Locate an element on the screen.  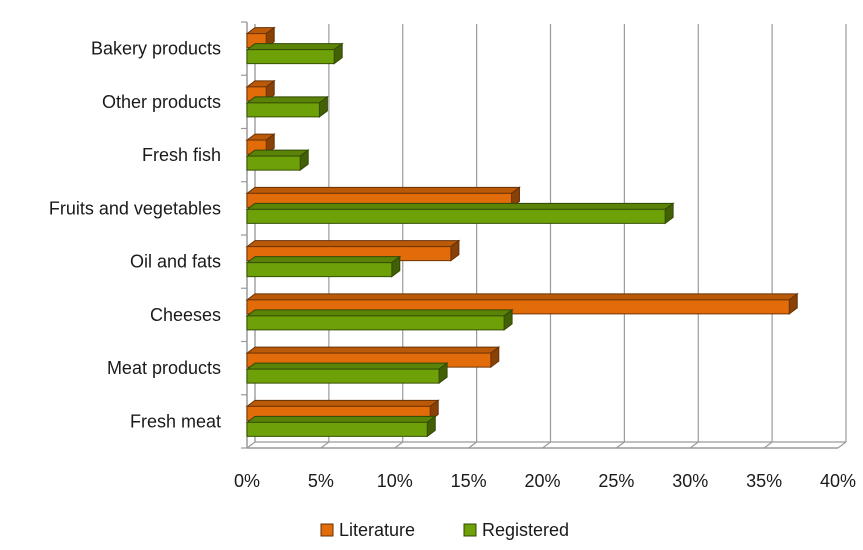
legend-item-literature: Literature is located at coordinates (367, 530).